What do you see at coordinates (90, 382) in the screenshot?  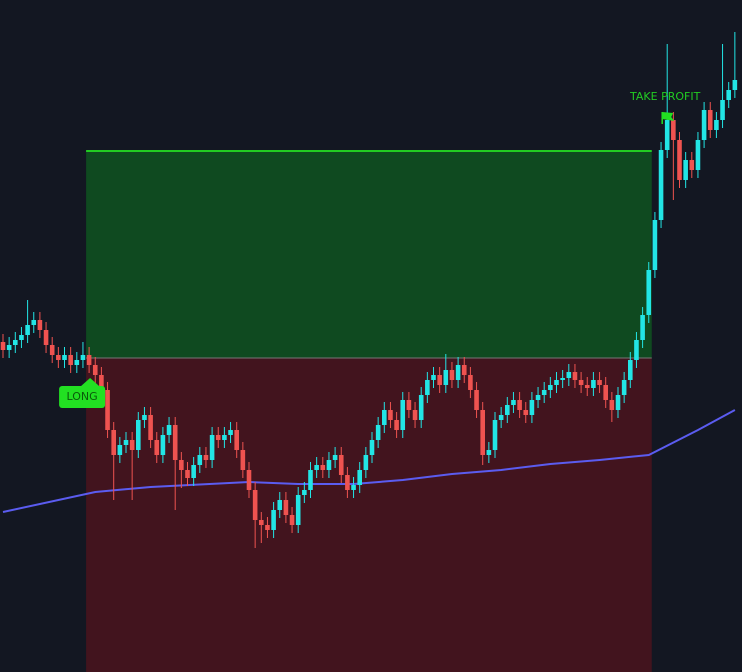 I see `entry-arrow` at bounding box center [90, 382].